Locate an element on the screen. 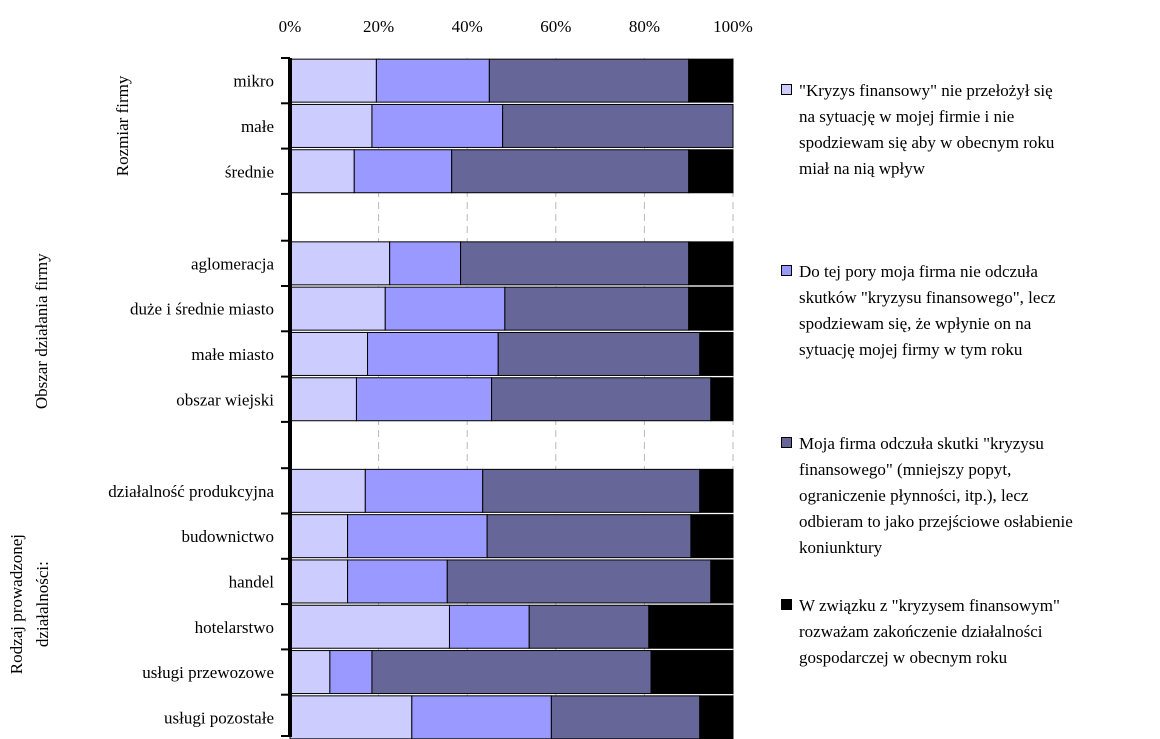  x-tick-label: 40% is located at coordinates (467, 26).